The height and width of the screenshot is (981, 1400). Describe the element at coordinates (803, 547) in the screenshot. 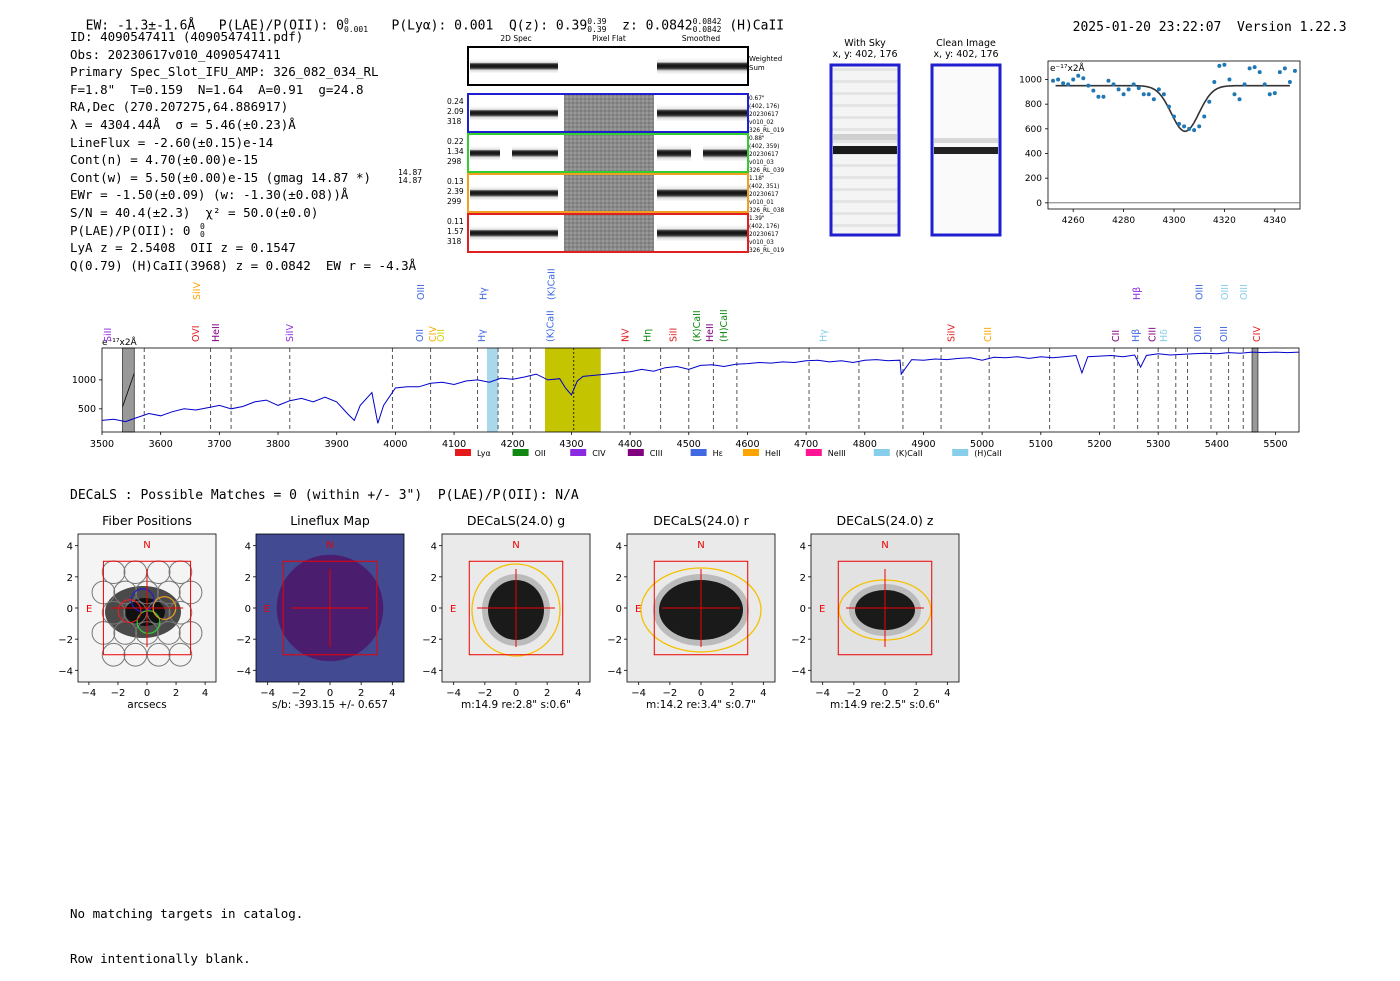

I see `decals-ytick-label-4-0: 4` at that location.